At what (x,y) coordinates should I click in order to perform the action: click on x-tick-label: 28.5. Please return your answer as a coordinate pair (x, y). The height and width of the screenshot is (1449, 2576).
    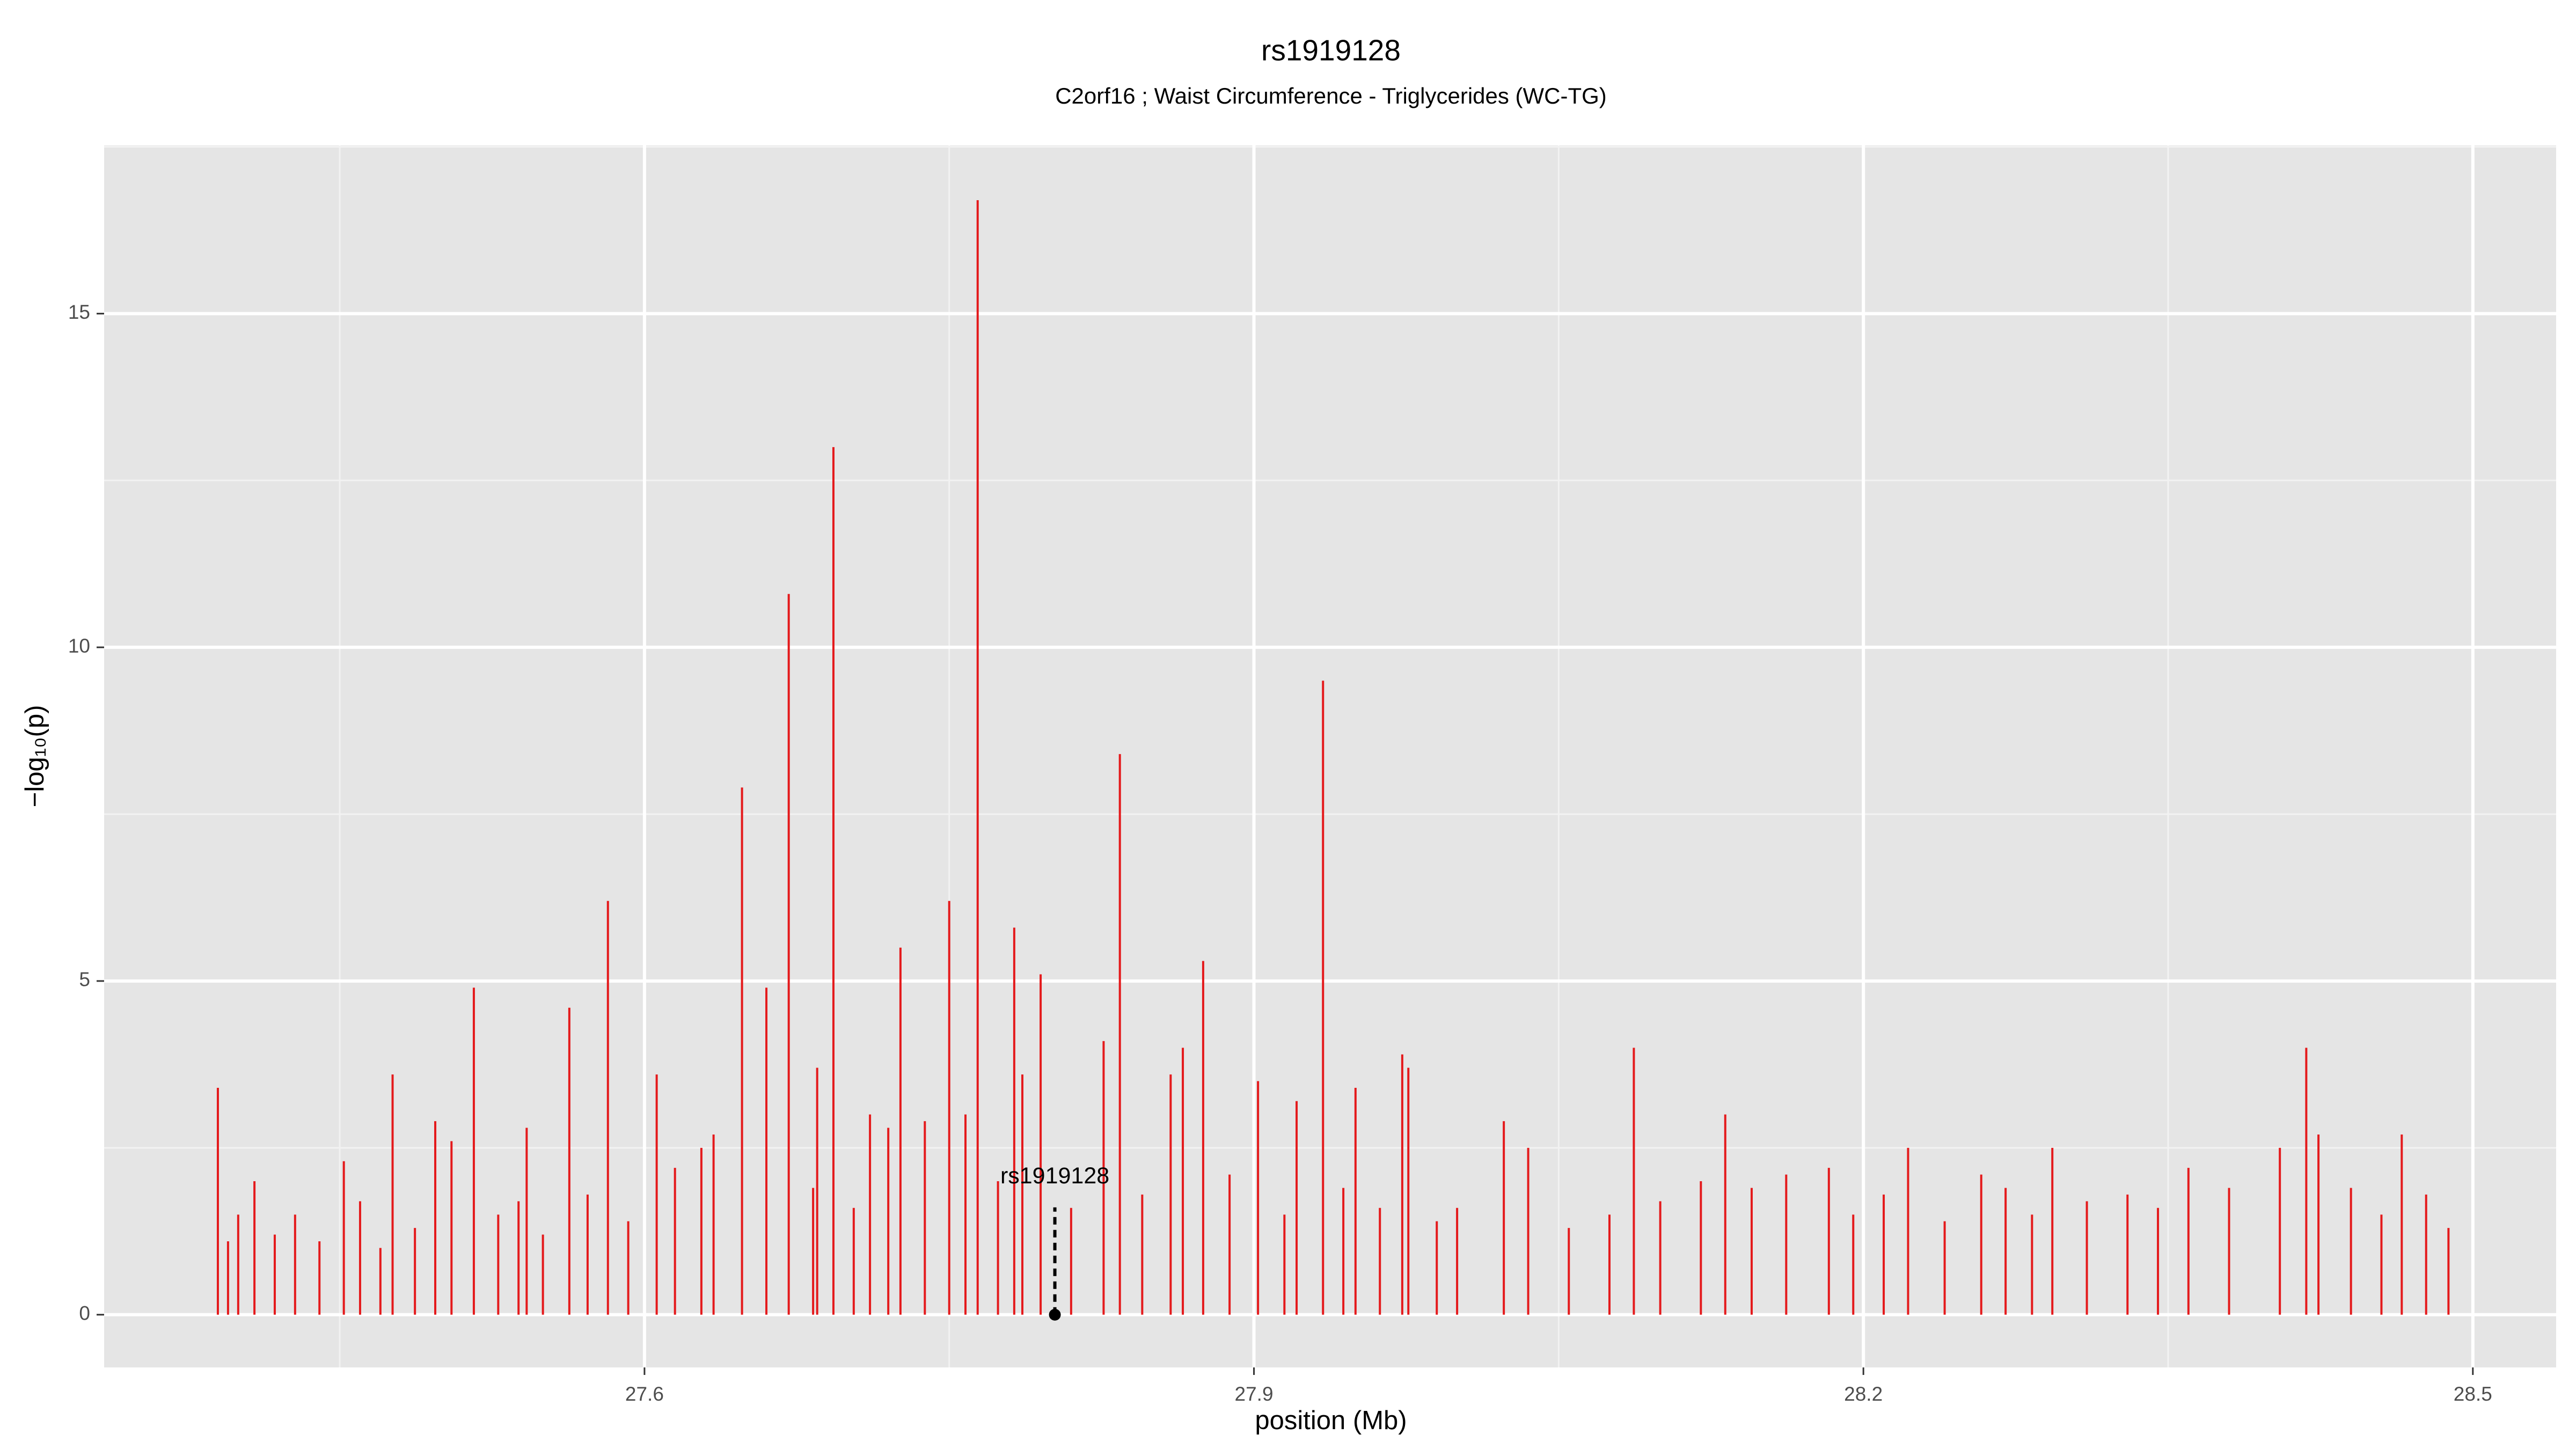
    Looking at the image, I should click on (2473, 1394).